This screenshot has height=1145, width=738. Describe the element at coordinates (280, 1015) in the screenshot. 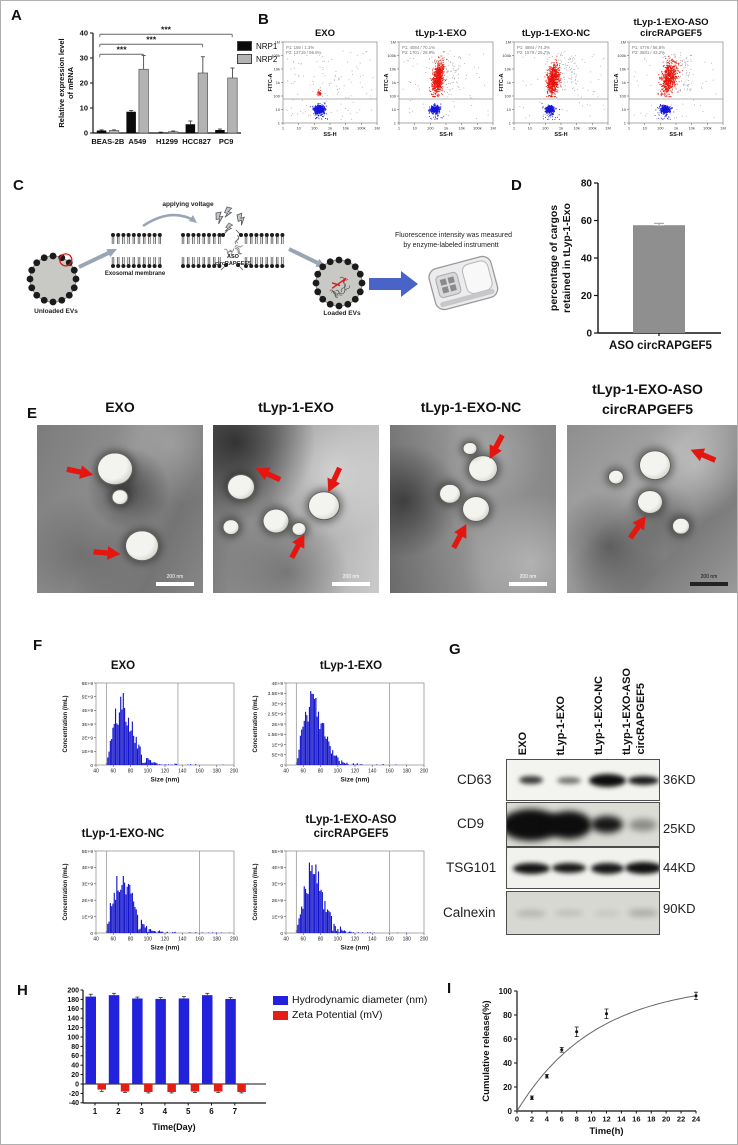

I see `zeta-swatch` at that location.